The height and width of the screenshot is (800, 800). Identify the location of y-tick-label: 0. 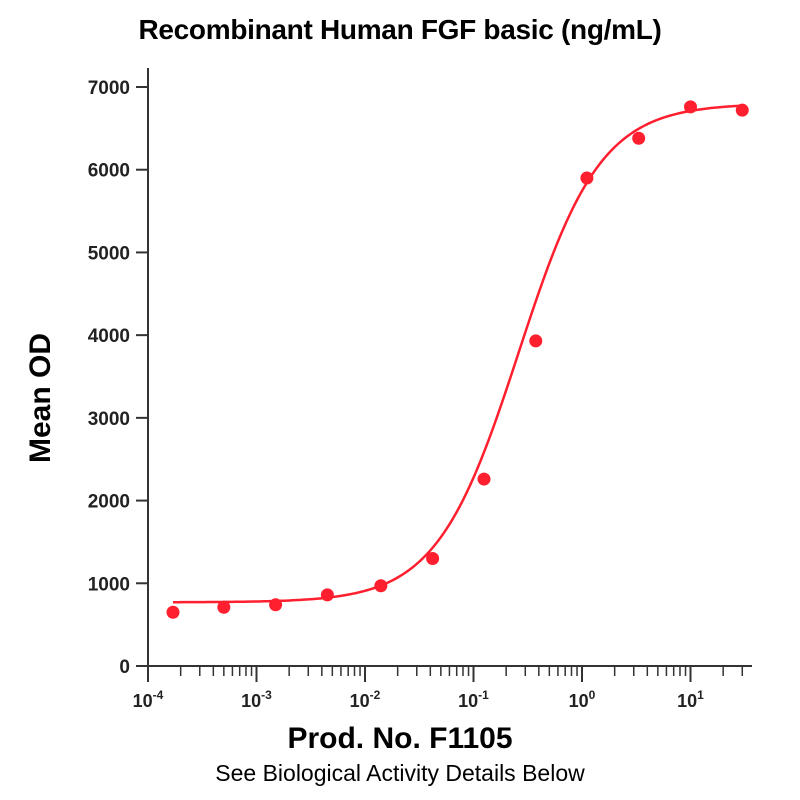
(124, 667).